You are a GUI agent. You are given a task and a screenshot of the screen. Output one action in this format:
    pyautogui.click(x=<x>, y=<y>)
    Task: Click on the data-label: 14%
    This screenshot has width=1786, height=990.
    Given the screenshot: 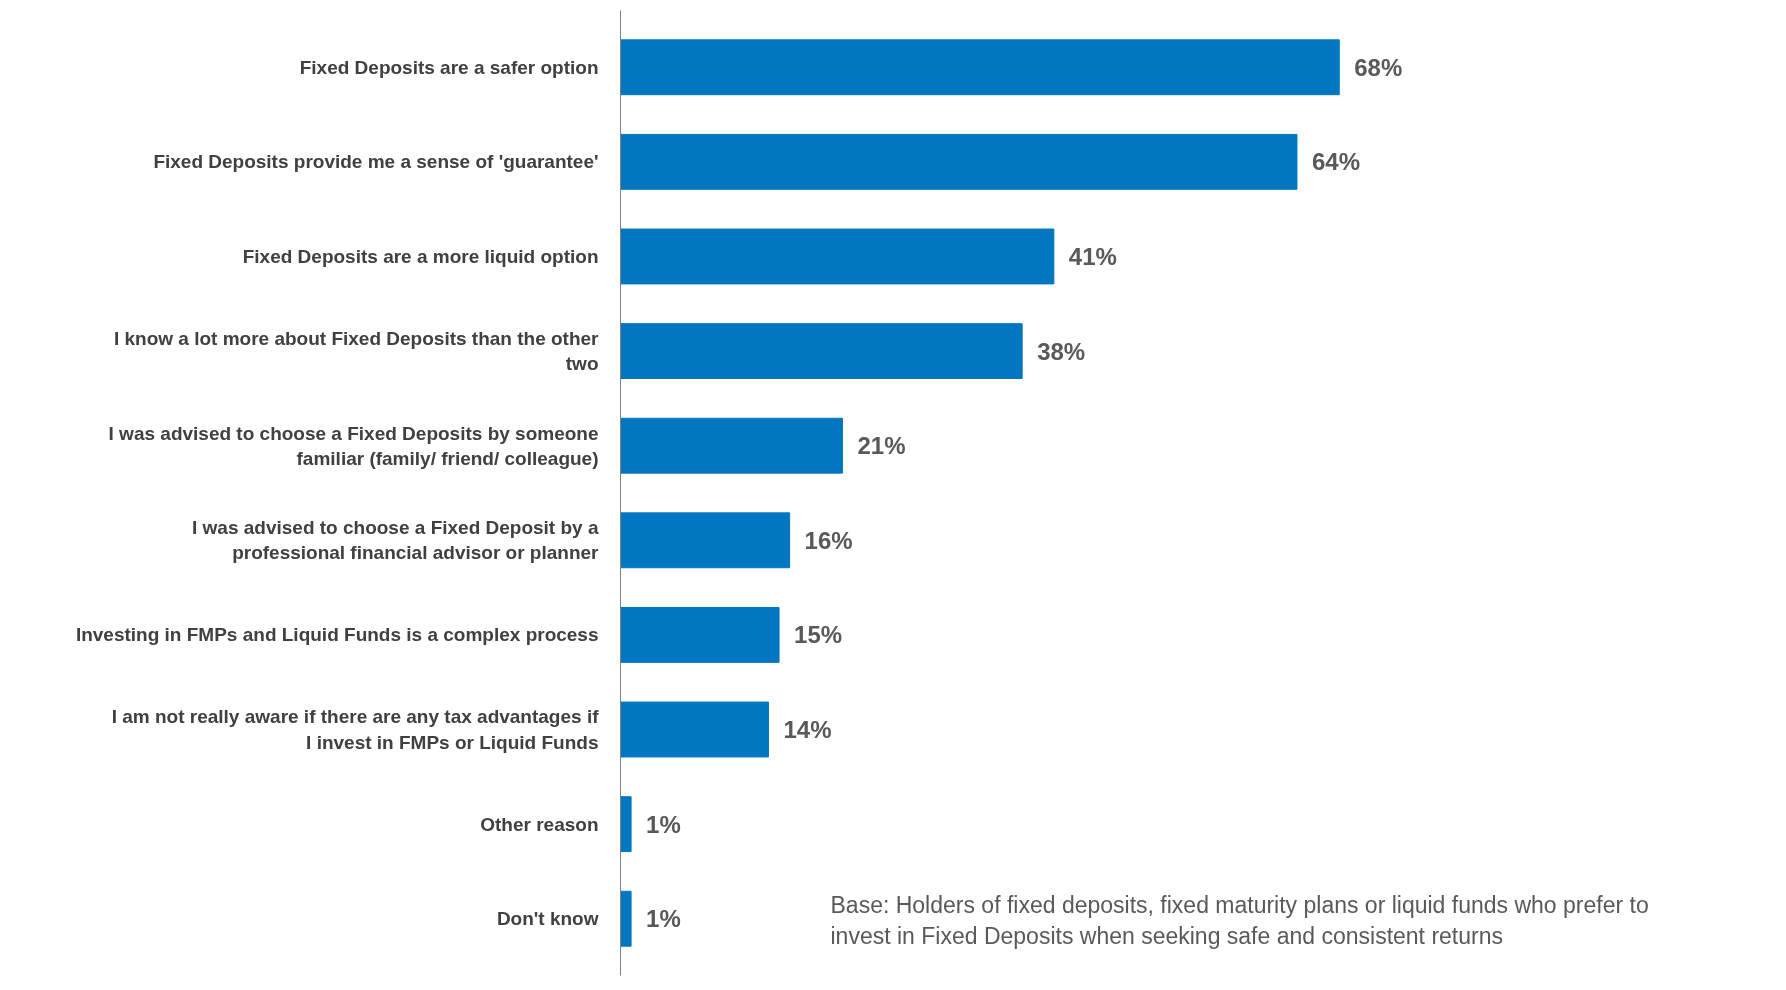 What is the action you would take?
    pyautogui.click(x=807, y=730)
    